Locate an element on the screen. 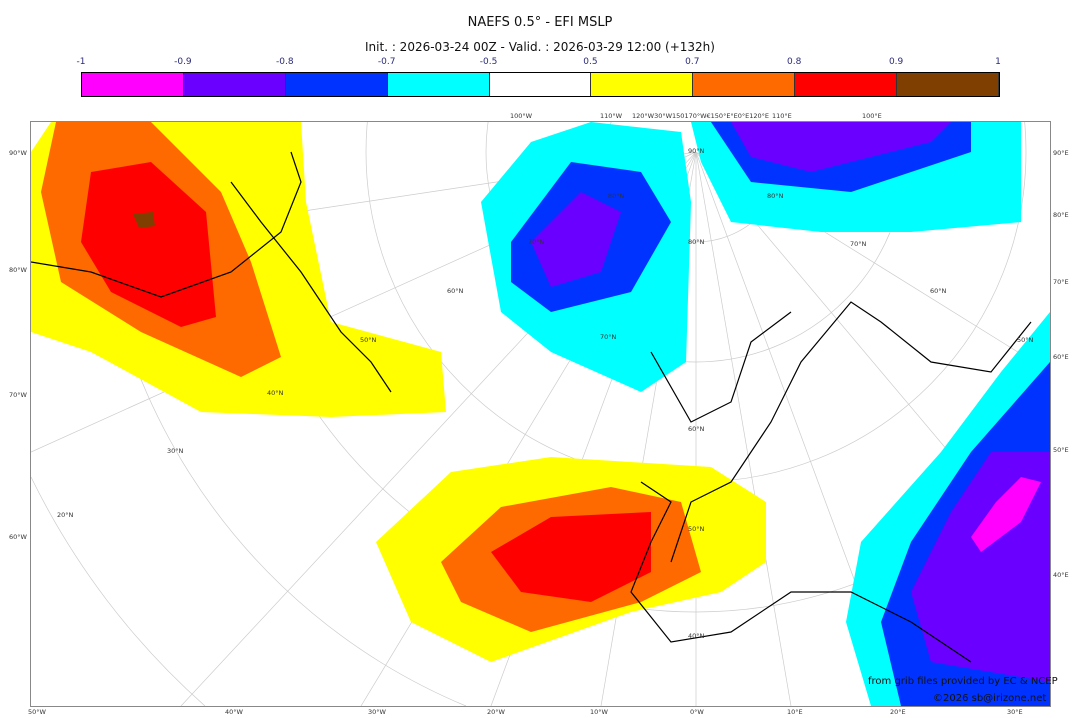  axis-label: 40°W is located at coordinates (234, 712).